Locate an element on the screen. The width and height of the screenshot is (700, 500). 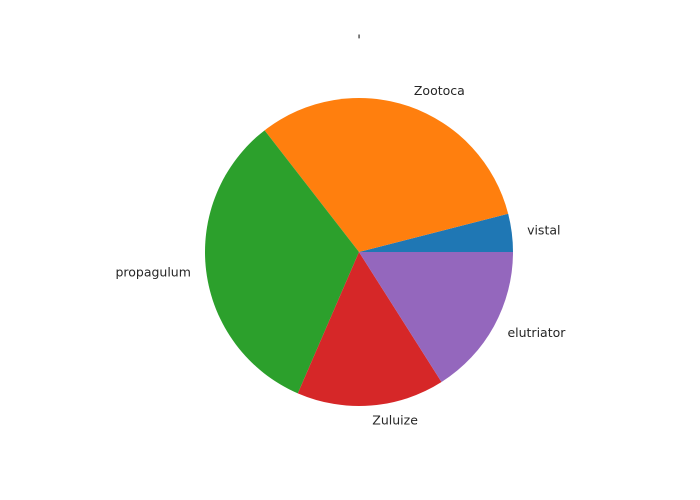
pie-label-elutriator: elutriator is located at coordinates (536, 332).